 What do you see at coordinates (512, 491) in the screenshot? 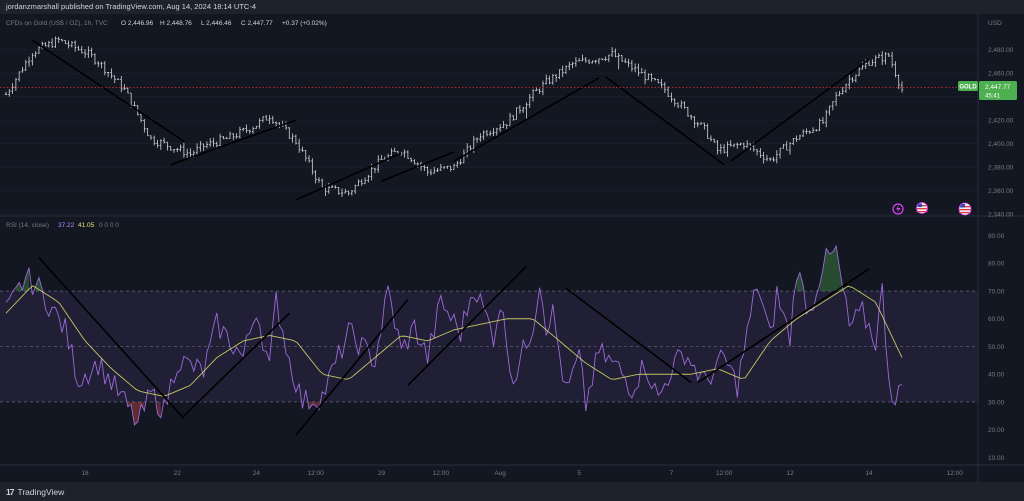
I see `footer-bar: 17 TradingView` at bounding box center [512, 491].